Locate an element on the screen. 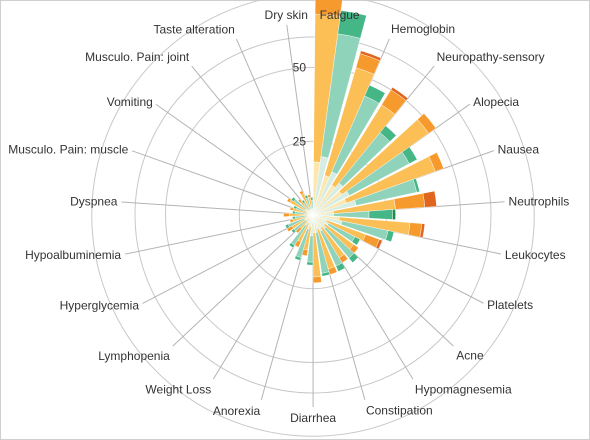 The image size is (590, 440). bar-alopecia-B-level3 is located at coordinates (409, 155).